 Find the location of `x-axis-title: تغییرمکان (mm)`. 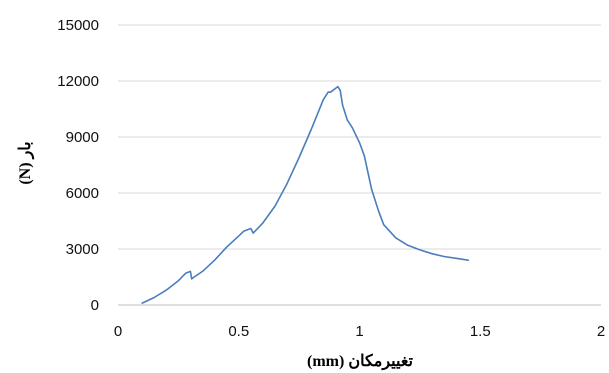

x-axis-title: تغییرمکان (mm) is located at coordinates (360, 362).